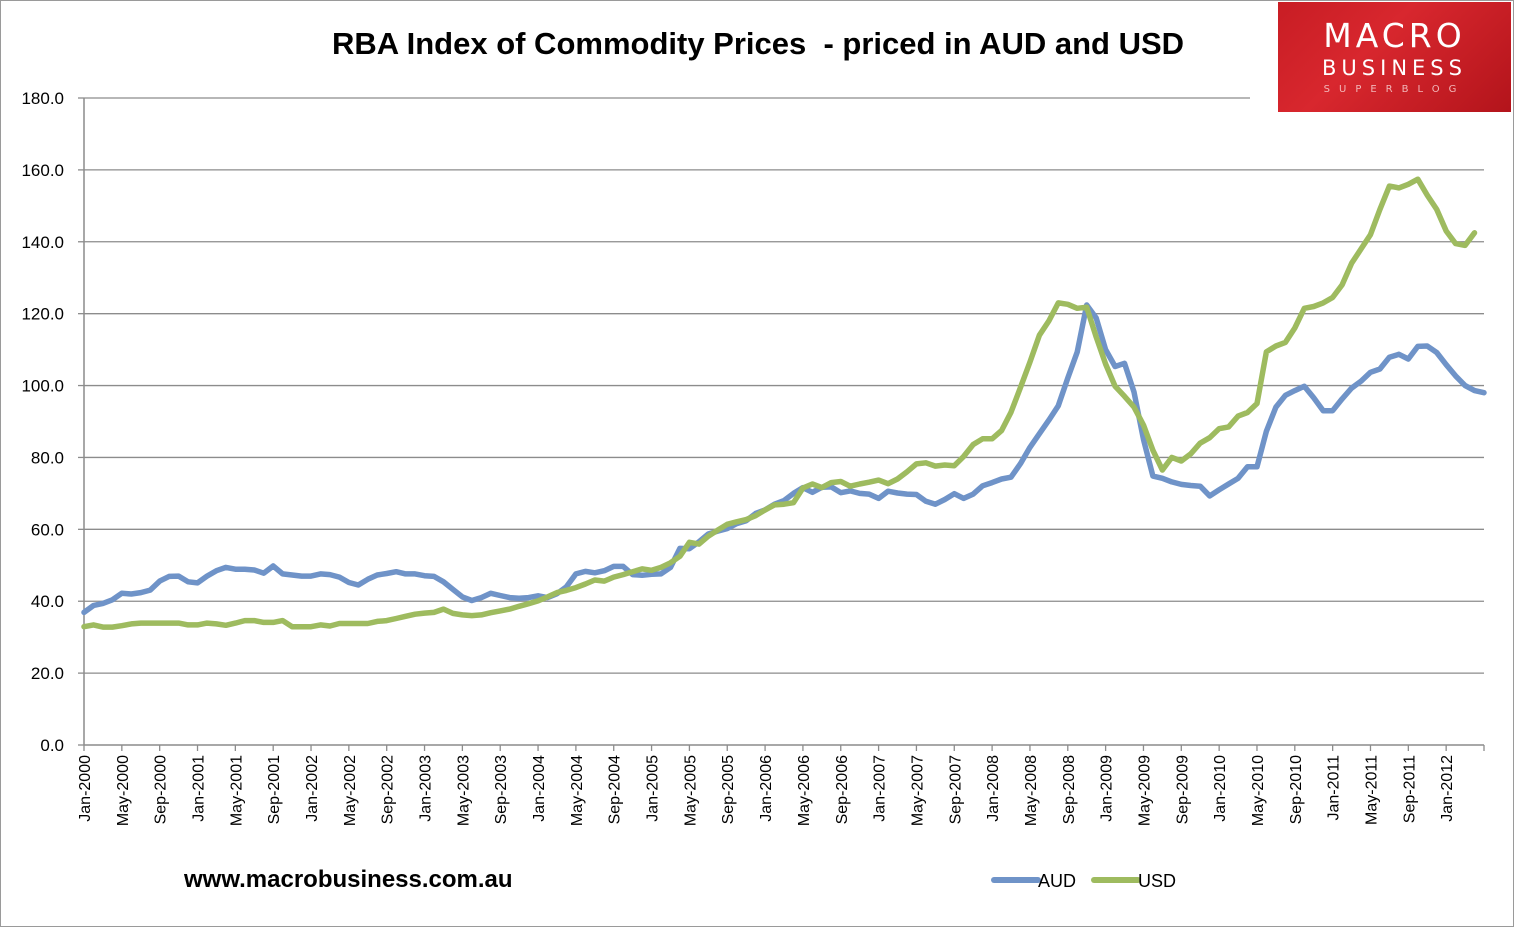  Describe the element at coordinates (1057, 881) in the screenshot. I see `legend-label-aud: AUD` at that location.